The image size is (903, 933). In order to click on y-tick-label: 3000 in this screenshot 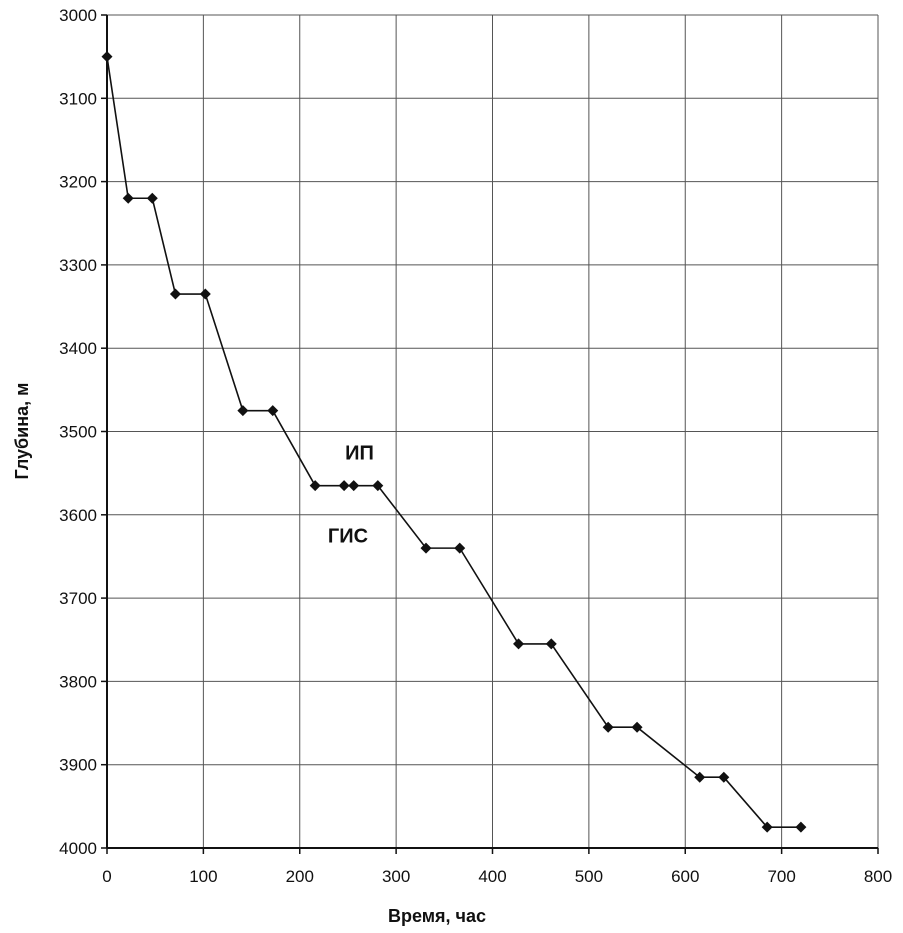, I will do `click(78, 15)`.